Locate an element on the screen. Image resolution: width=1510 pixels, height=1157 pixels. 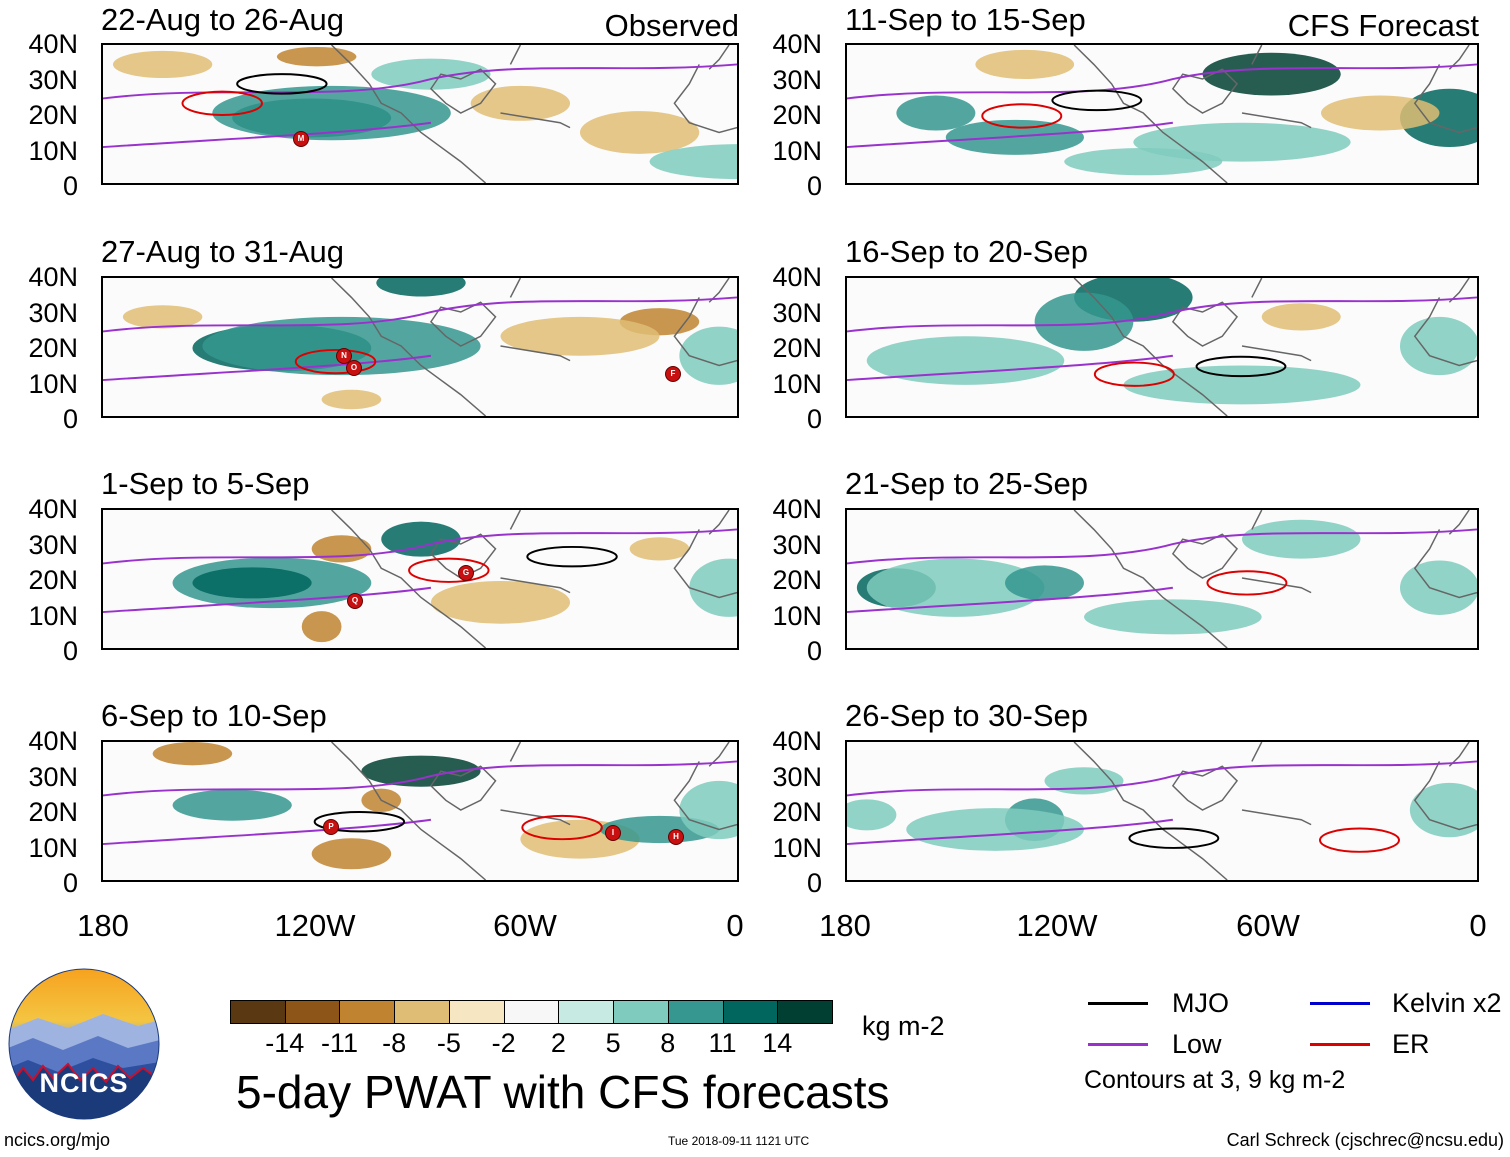
legend-label: Low is located at coordinates (1197, 1044).